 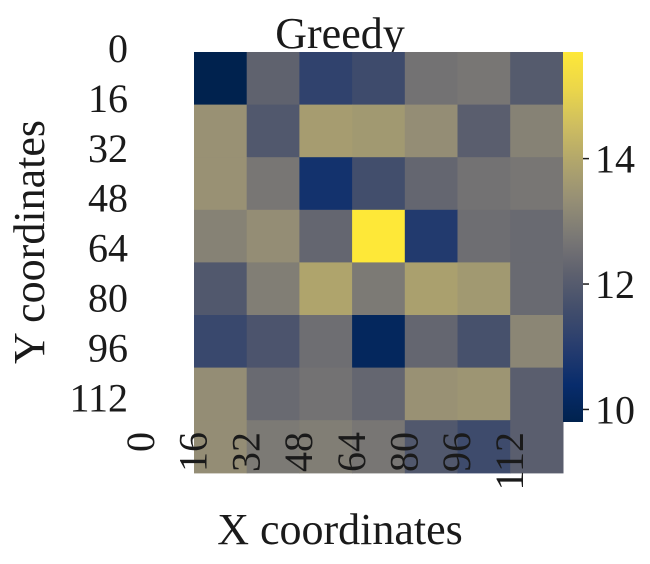 What do you see at coordinates (118, 48) in the screenshot?
I see `y-tick-label: 0` at bounding box center [118, 48].